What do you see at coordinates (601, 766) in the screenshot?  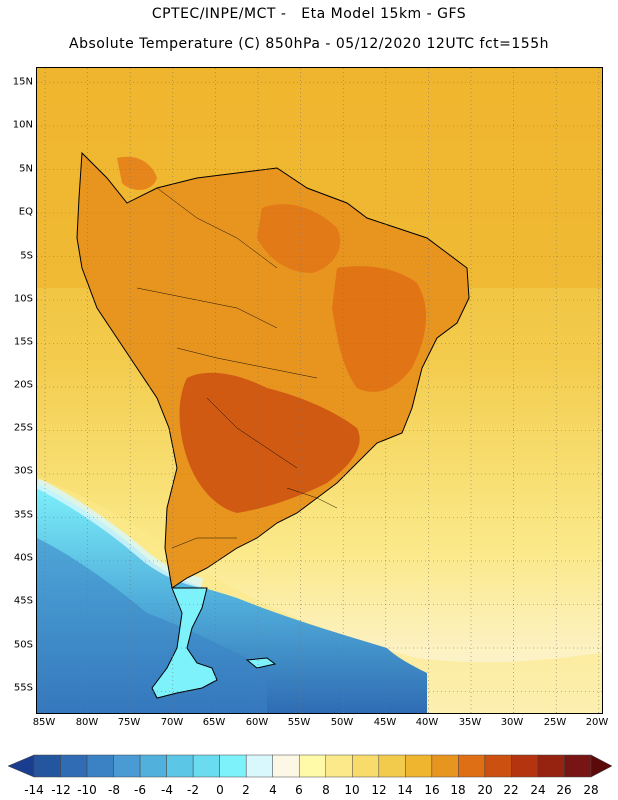 I see `colorbar-max-arrow` at bounding box center [601, 766].